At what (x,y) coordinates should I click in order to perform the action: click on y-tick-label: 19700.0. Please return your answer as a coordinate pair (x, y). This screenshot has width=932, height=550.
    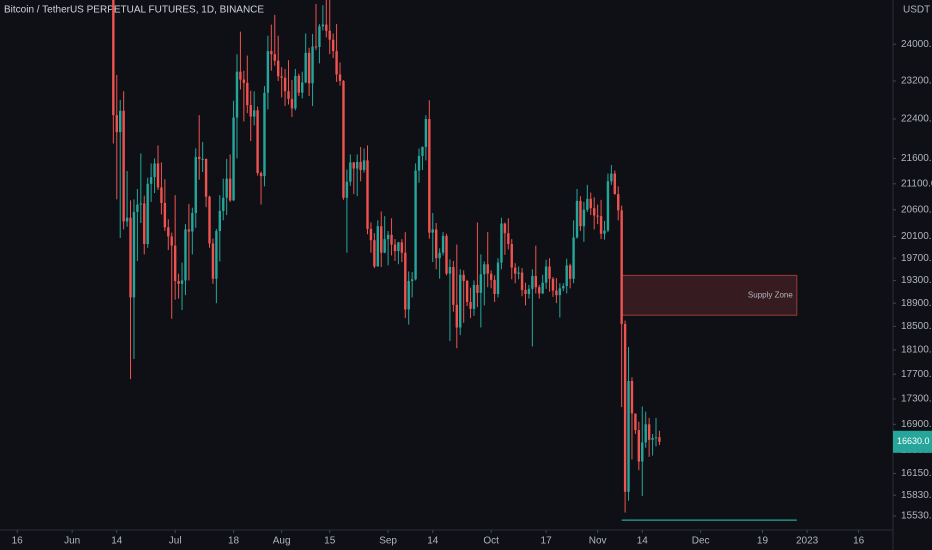
    Looking at the image, I should click on (916, 258).